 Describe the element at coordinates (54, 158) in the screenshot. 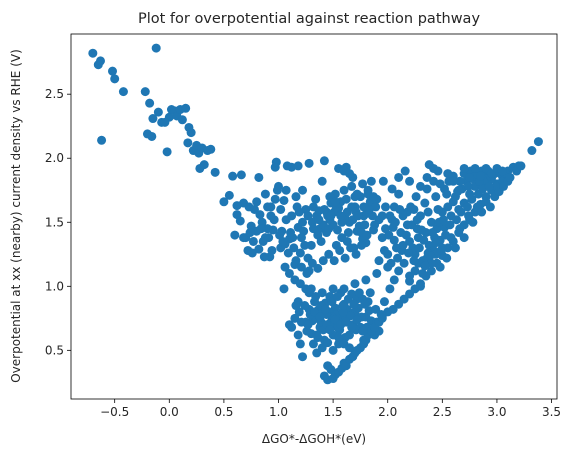

I see `y-tick-label: 2.0` at that location.